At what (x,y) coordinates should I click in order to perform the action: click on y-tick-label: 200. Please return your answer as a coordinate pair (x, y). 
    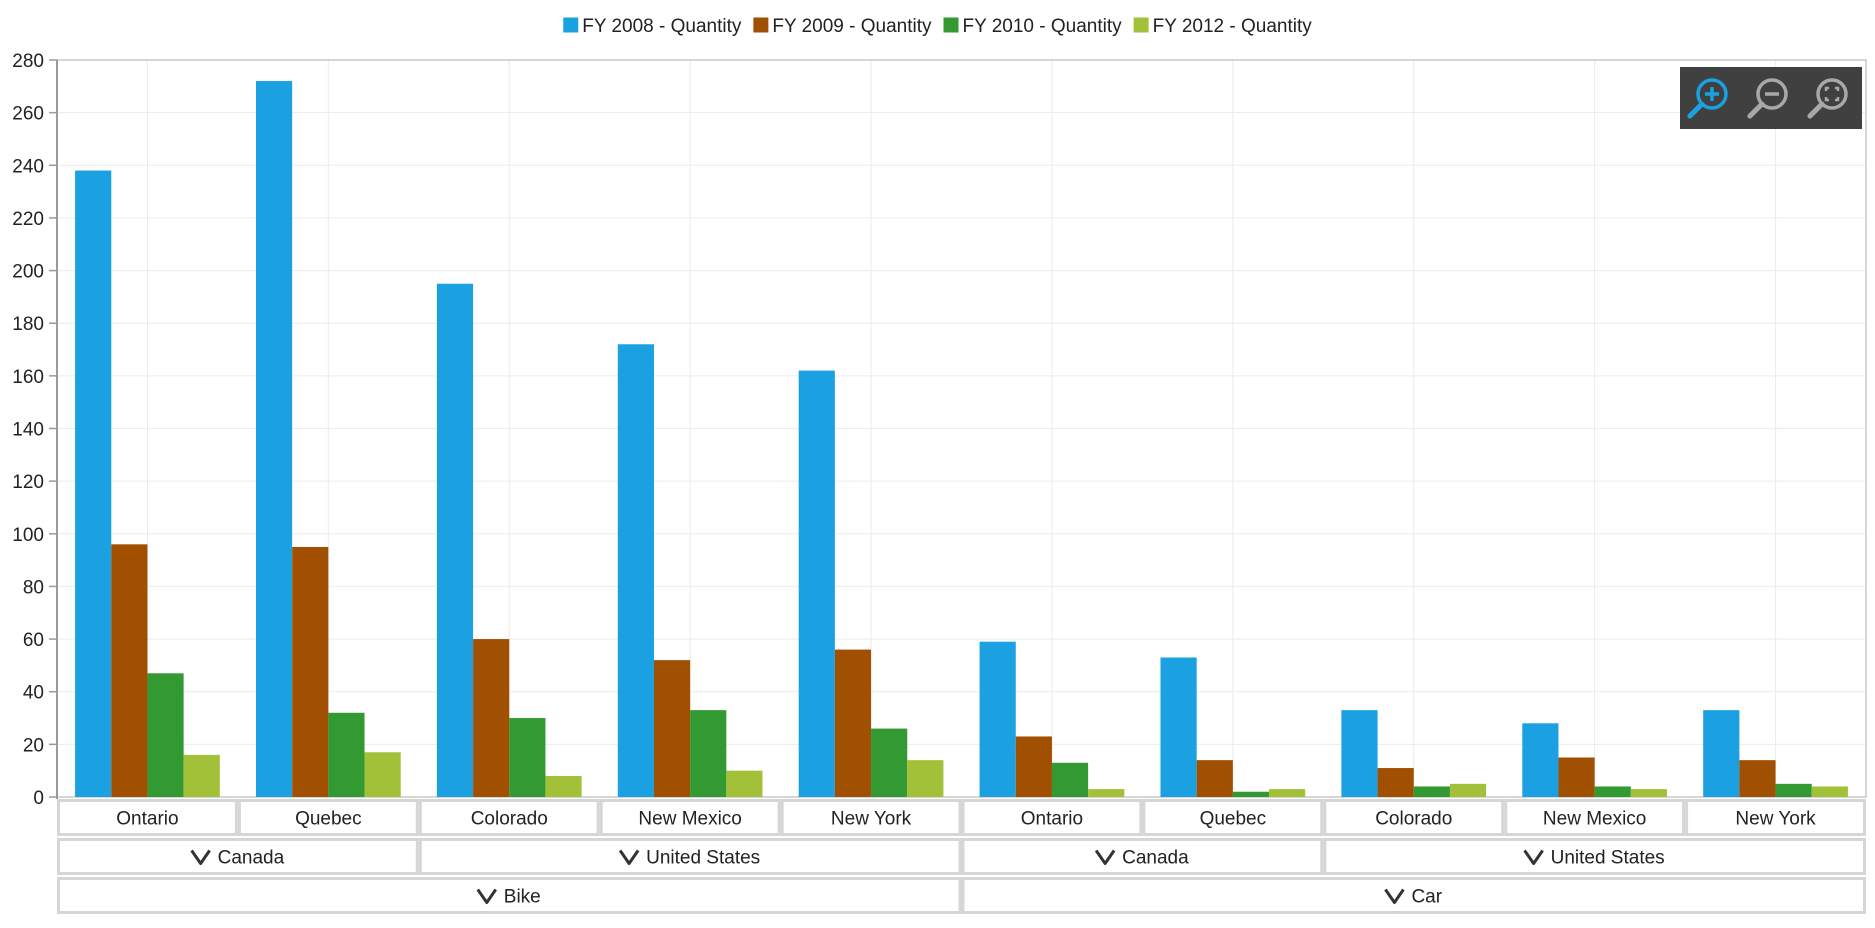
    Looking at the image, I should click on (28, 272).